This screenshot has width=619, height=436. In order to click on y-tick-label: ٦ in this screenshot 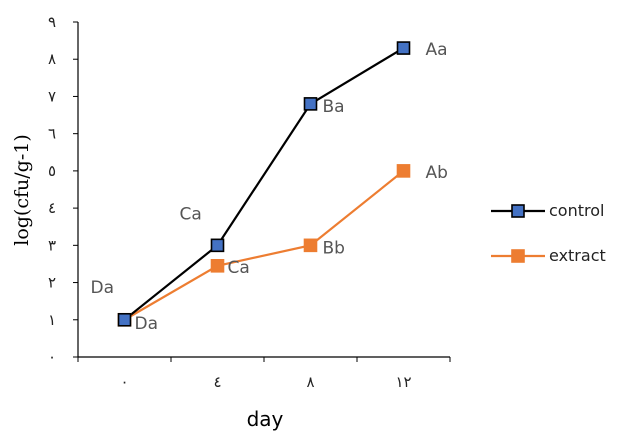, I will do `click(52, 134)`.